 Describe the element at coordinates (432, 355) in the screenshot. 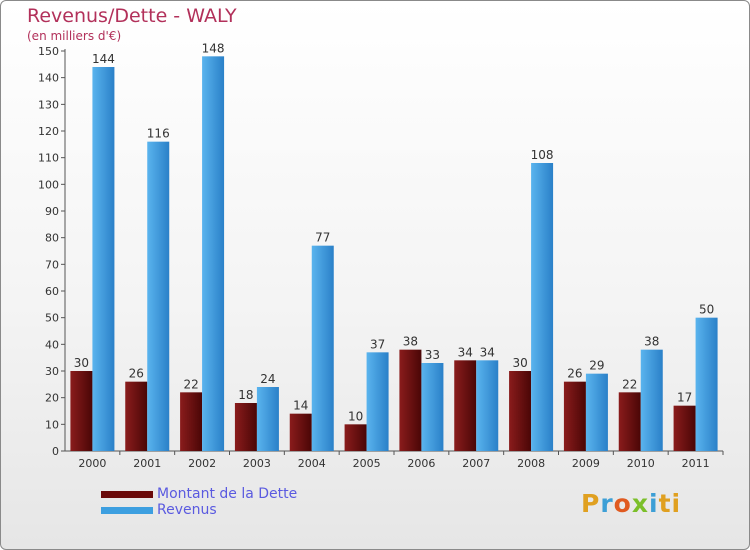

I see `data-label: 33` at that location.